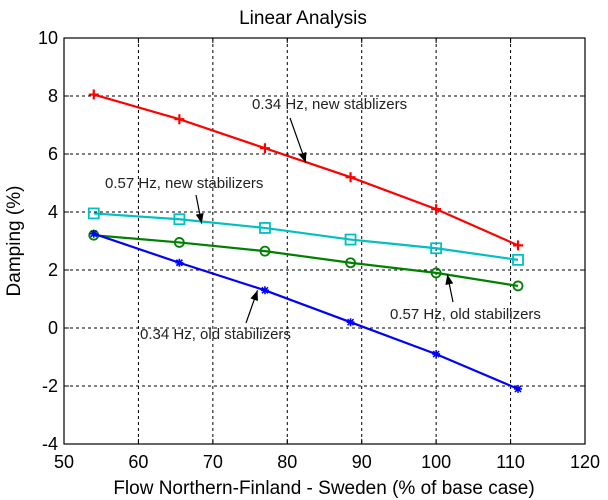  What do you see at coordinates (287, 462) in the screenshot?
I see `x-tick-label: 80` at bounding box center [287, 462].